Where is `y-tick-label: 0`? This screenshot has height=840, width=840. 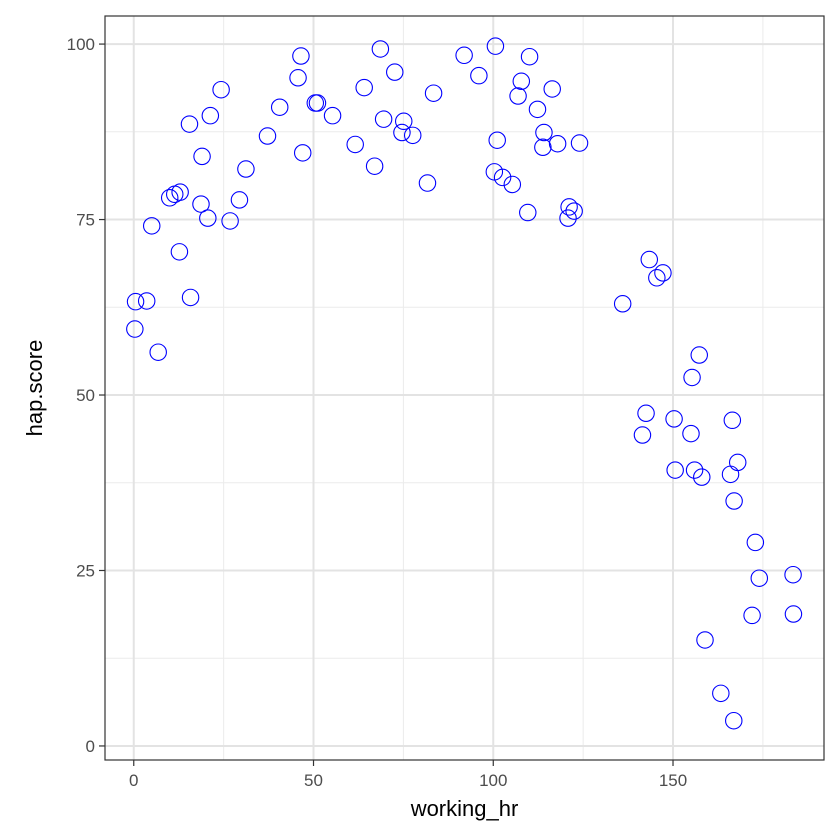 y-tick-label: 0 is located at coordinates (90, 746).